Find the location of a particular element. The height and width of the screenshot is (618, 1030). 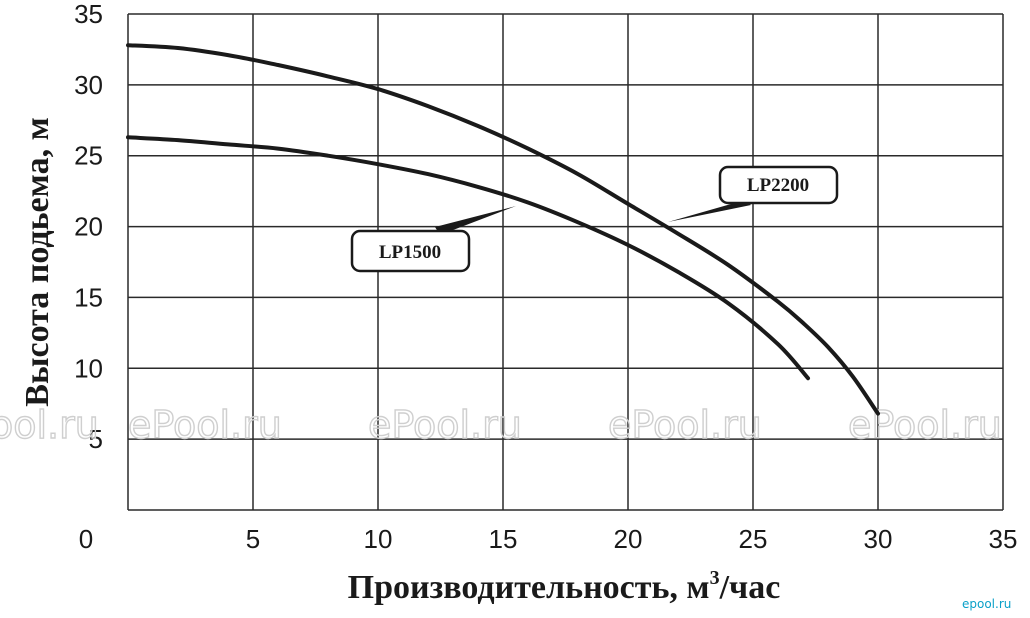

x-axis-title: Производительность, м3/час is located at coordinates (564, 586).